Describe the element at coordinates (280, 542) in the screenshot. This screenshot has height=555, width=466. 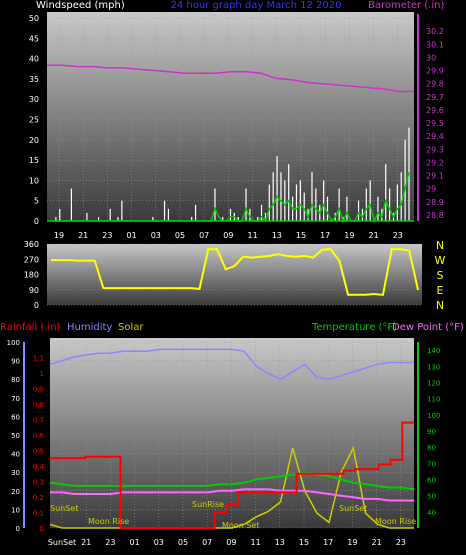
I see `x-tick-temperature: 13` at that location.